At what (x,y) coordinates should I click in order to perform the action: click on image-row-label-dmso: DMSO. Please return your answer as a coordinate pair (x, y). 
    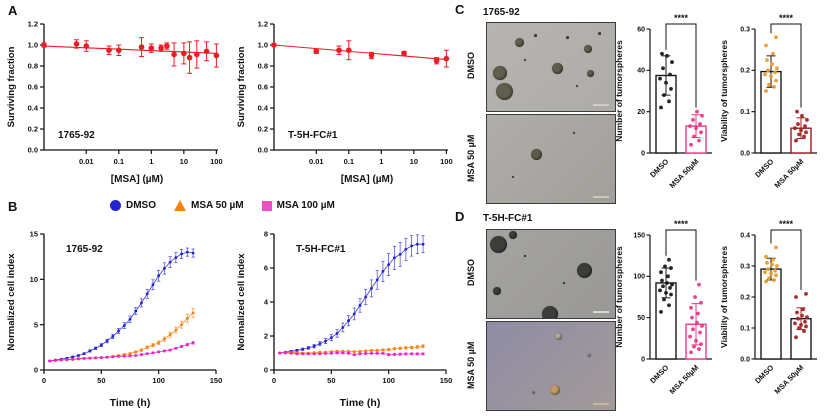
    Looking at the image, I should click on (471, 66).